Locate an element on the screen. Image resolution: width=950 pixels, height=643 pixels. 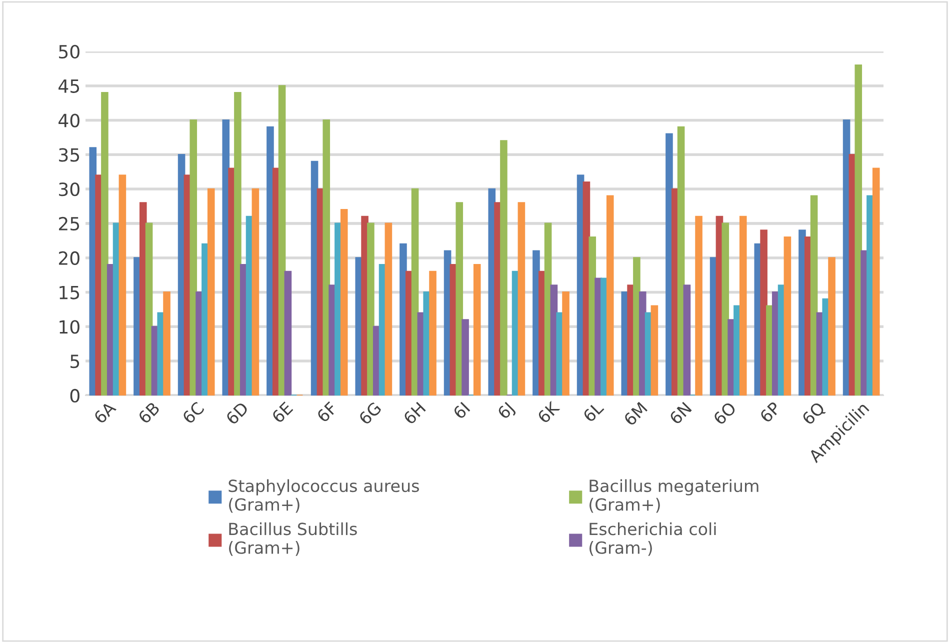
x-tick-label: 6H is located at coordinates (414, 413).